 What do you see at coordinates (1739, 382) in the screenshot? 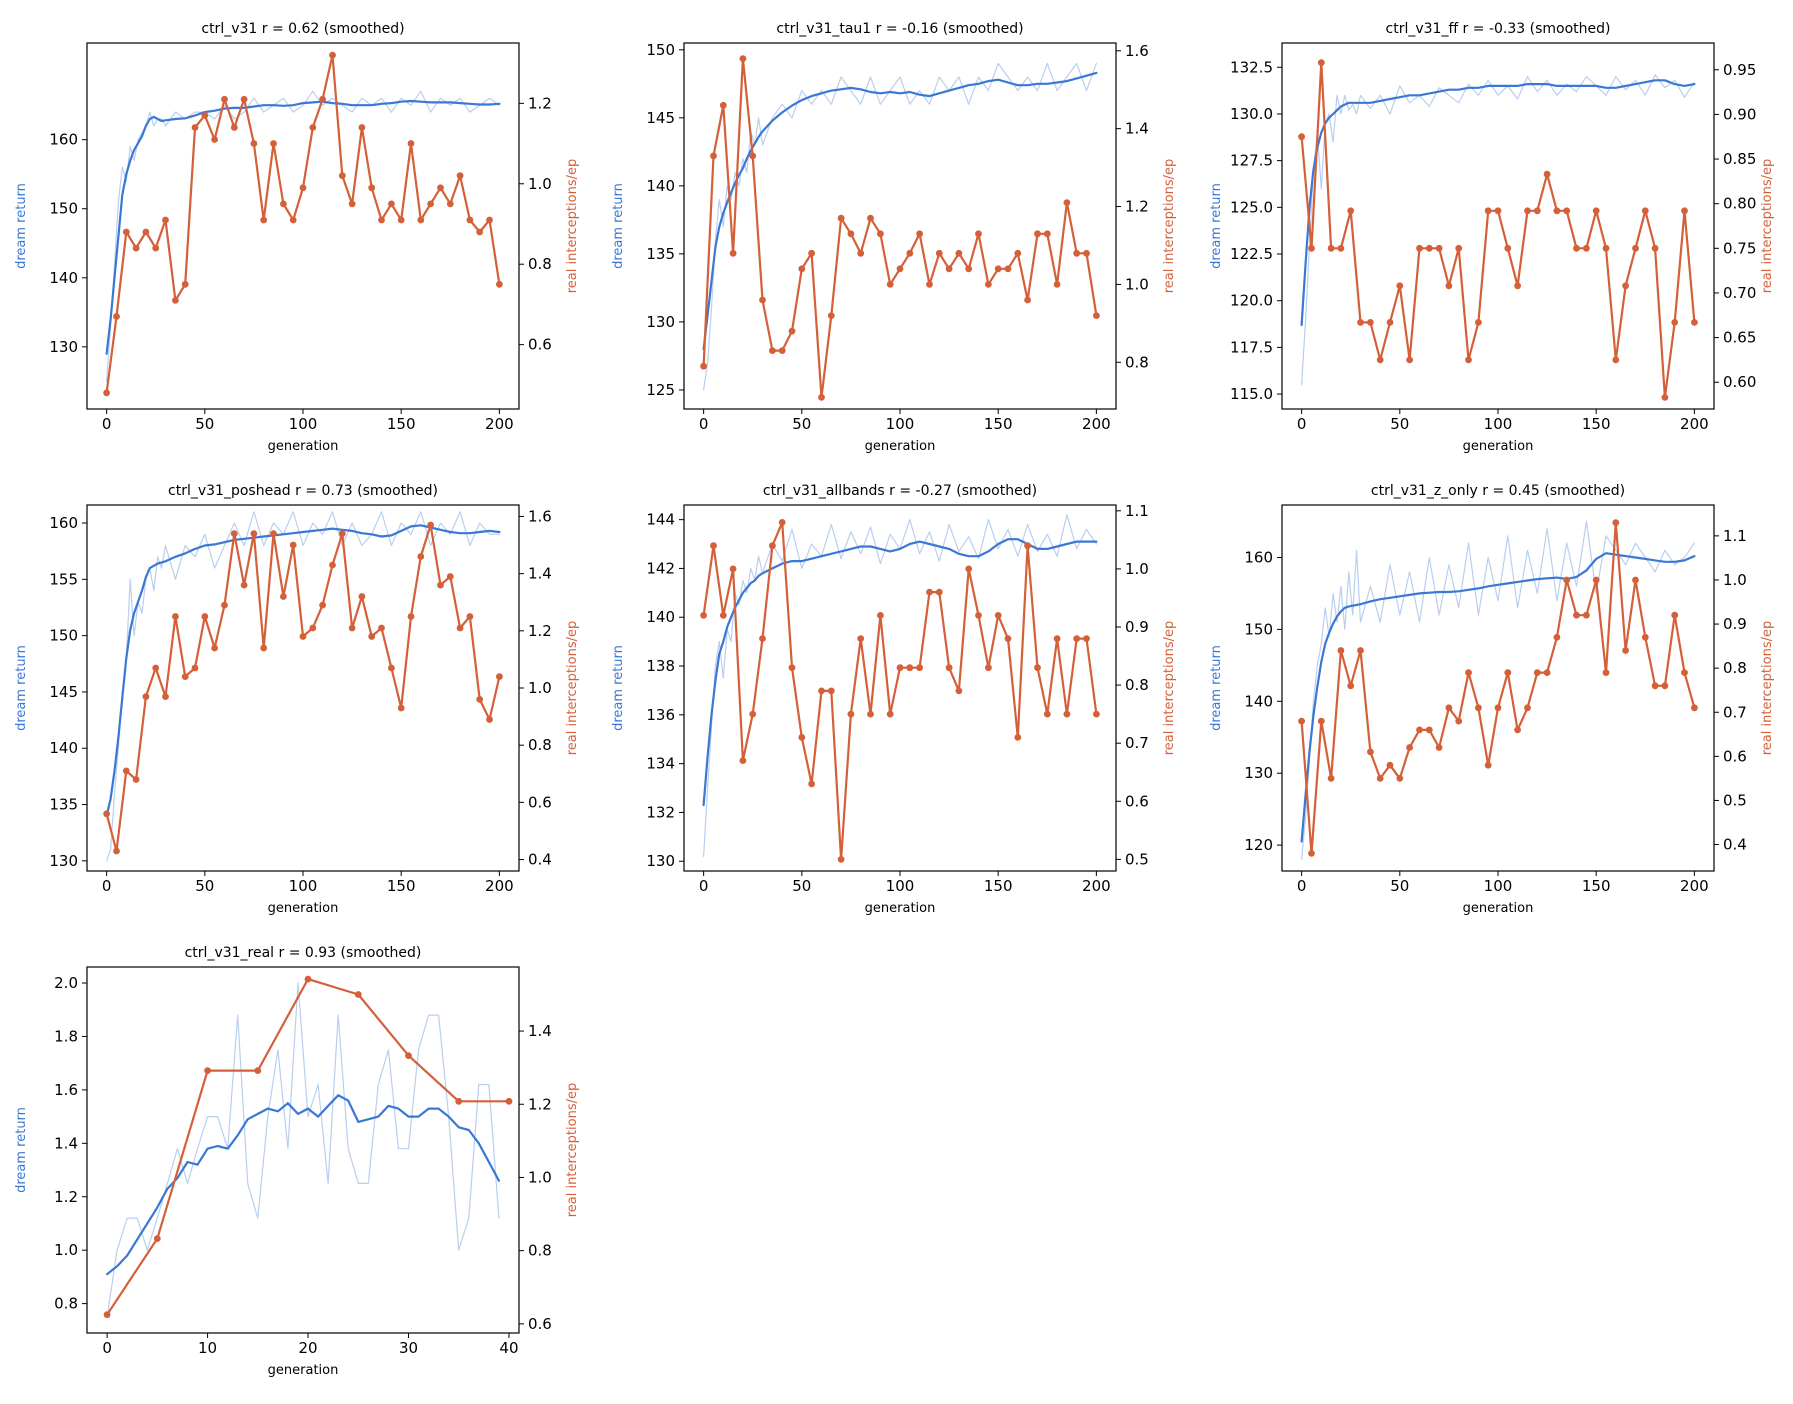
I see `y2-tick-label: 0.60` at bounding box center [1739, 382].